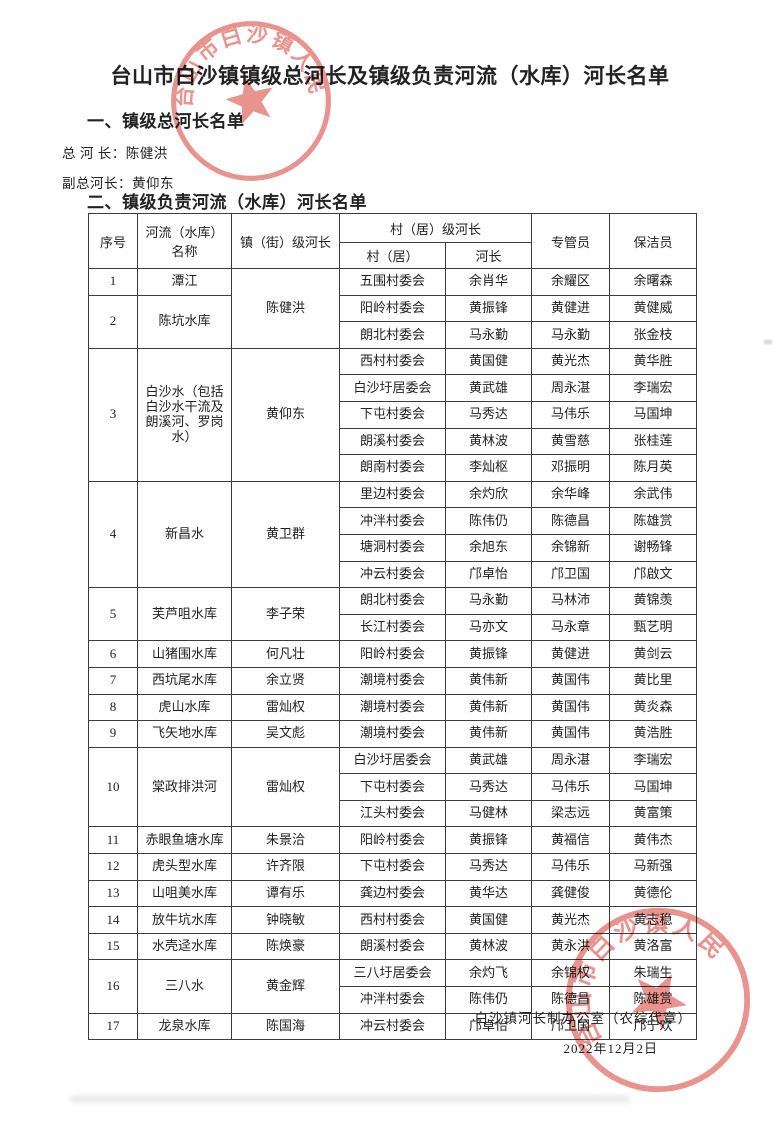  What do you see at coordinates (653, 241) in the screenshot?
I see `col-header-cleaner: 保洁员` at bounding box center [653, 241].